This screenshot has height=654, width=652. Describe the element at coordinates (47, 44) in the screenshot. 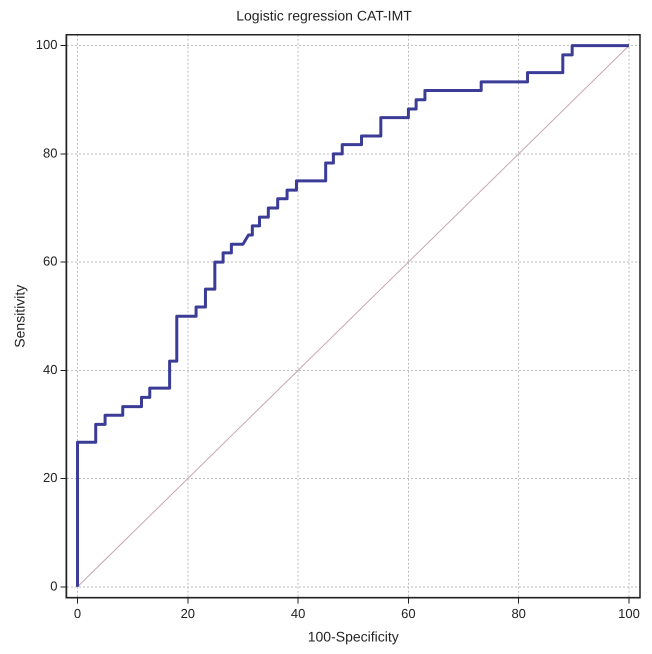

I see `y-tick-label: 100` at that location.